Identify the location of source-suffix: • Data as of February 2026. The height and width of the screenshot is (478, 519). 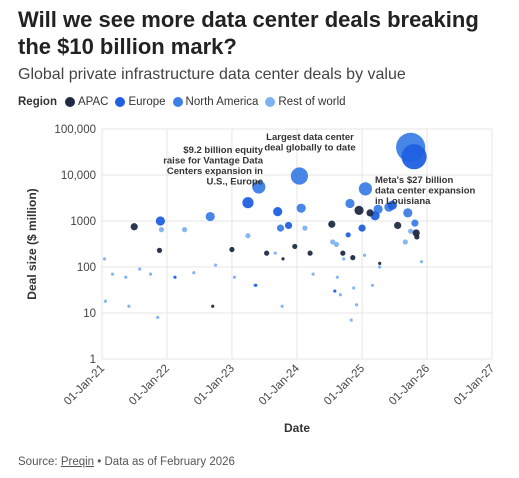
(164, 462).